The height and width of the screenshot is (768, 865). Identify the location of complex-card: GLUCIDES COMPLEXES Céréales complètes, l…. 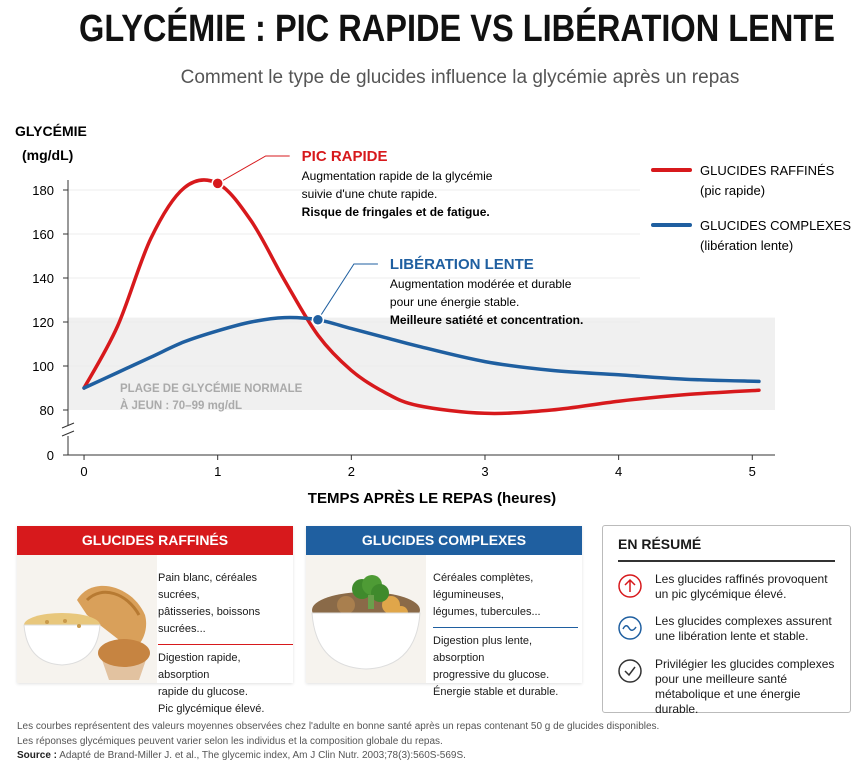
(444, 612).